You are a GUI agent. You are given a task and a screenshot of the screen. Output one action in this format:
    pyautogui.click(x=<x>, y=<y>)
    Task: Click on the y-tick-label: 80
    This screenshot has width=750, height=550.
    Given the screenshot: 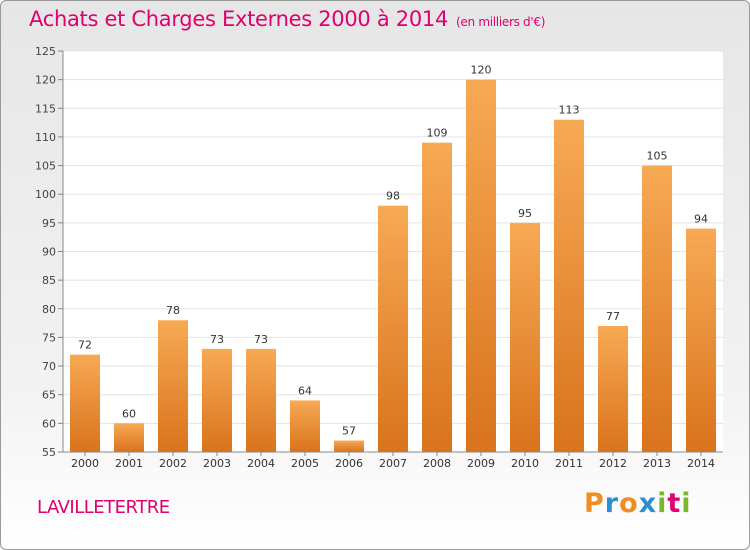 What is the action you would take?
    pyautogui.click(x=49, y=309)
    